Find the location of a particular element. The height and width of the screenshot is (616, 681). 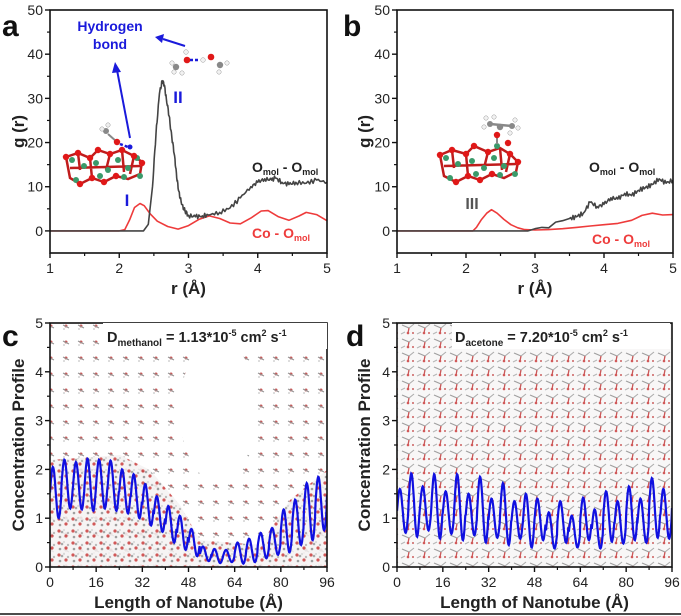

hydrogen-bond-arrow-icon is located at coordinates (149, 86).